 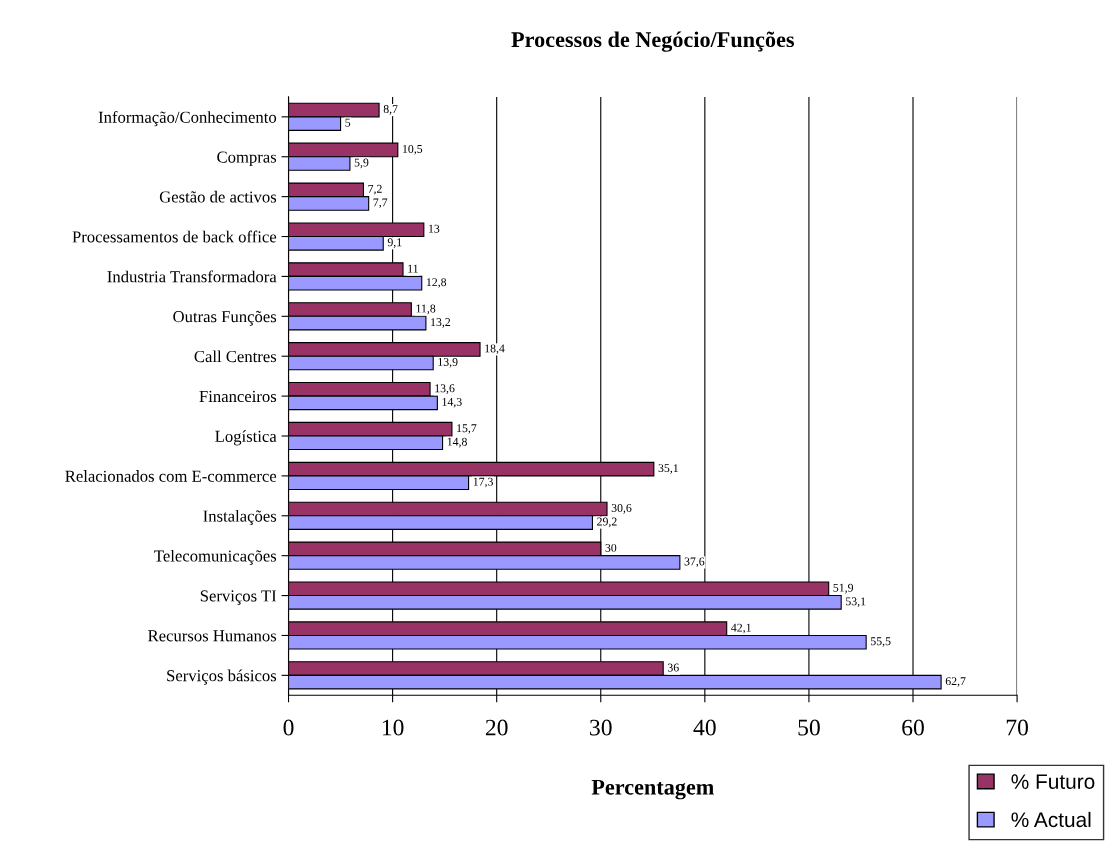 I want to click on data-label: 13,2, so click(x=441, y=323).